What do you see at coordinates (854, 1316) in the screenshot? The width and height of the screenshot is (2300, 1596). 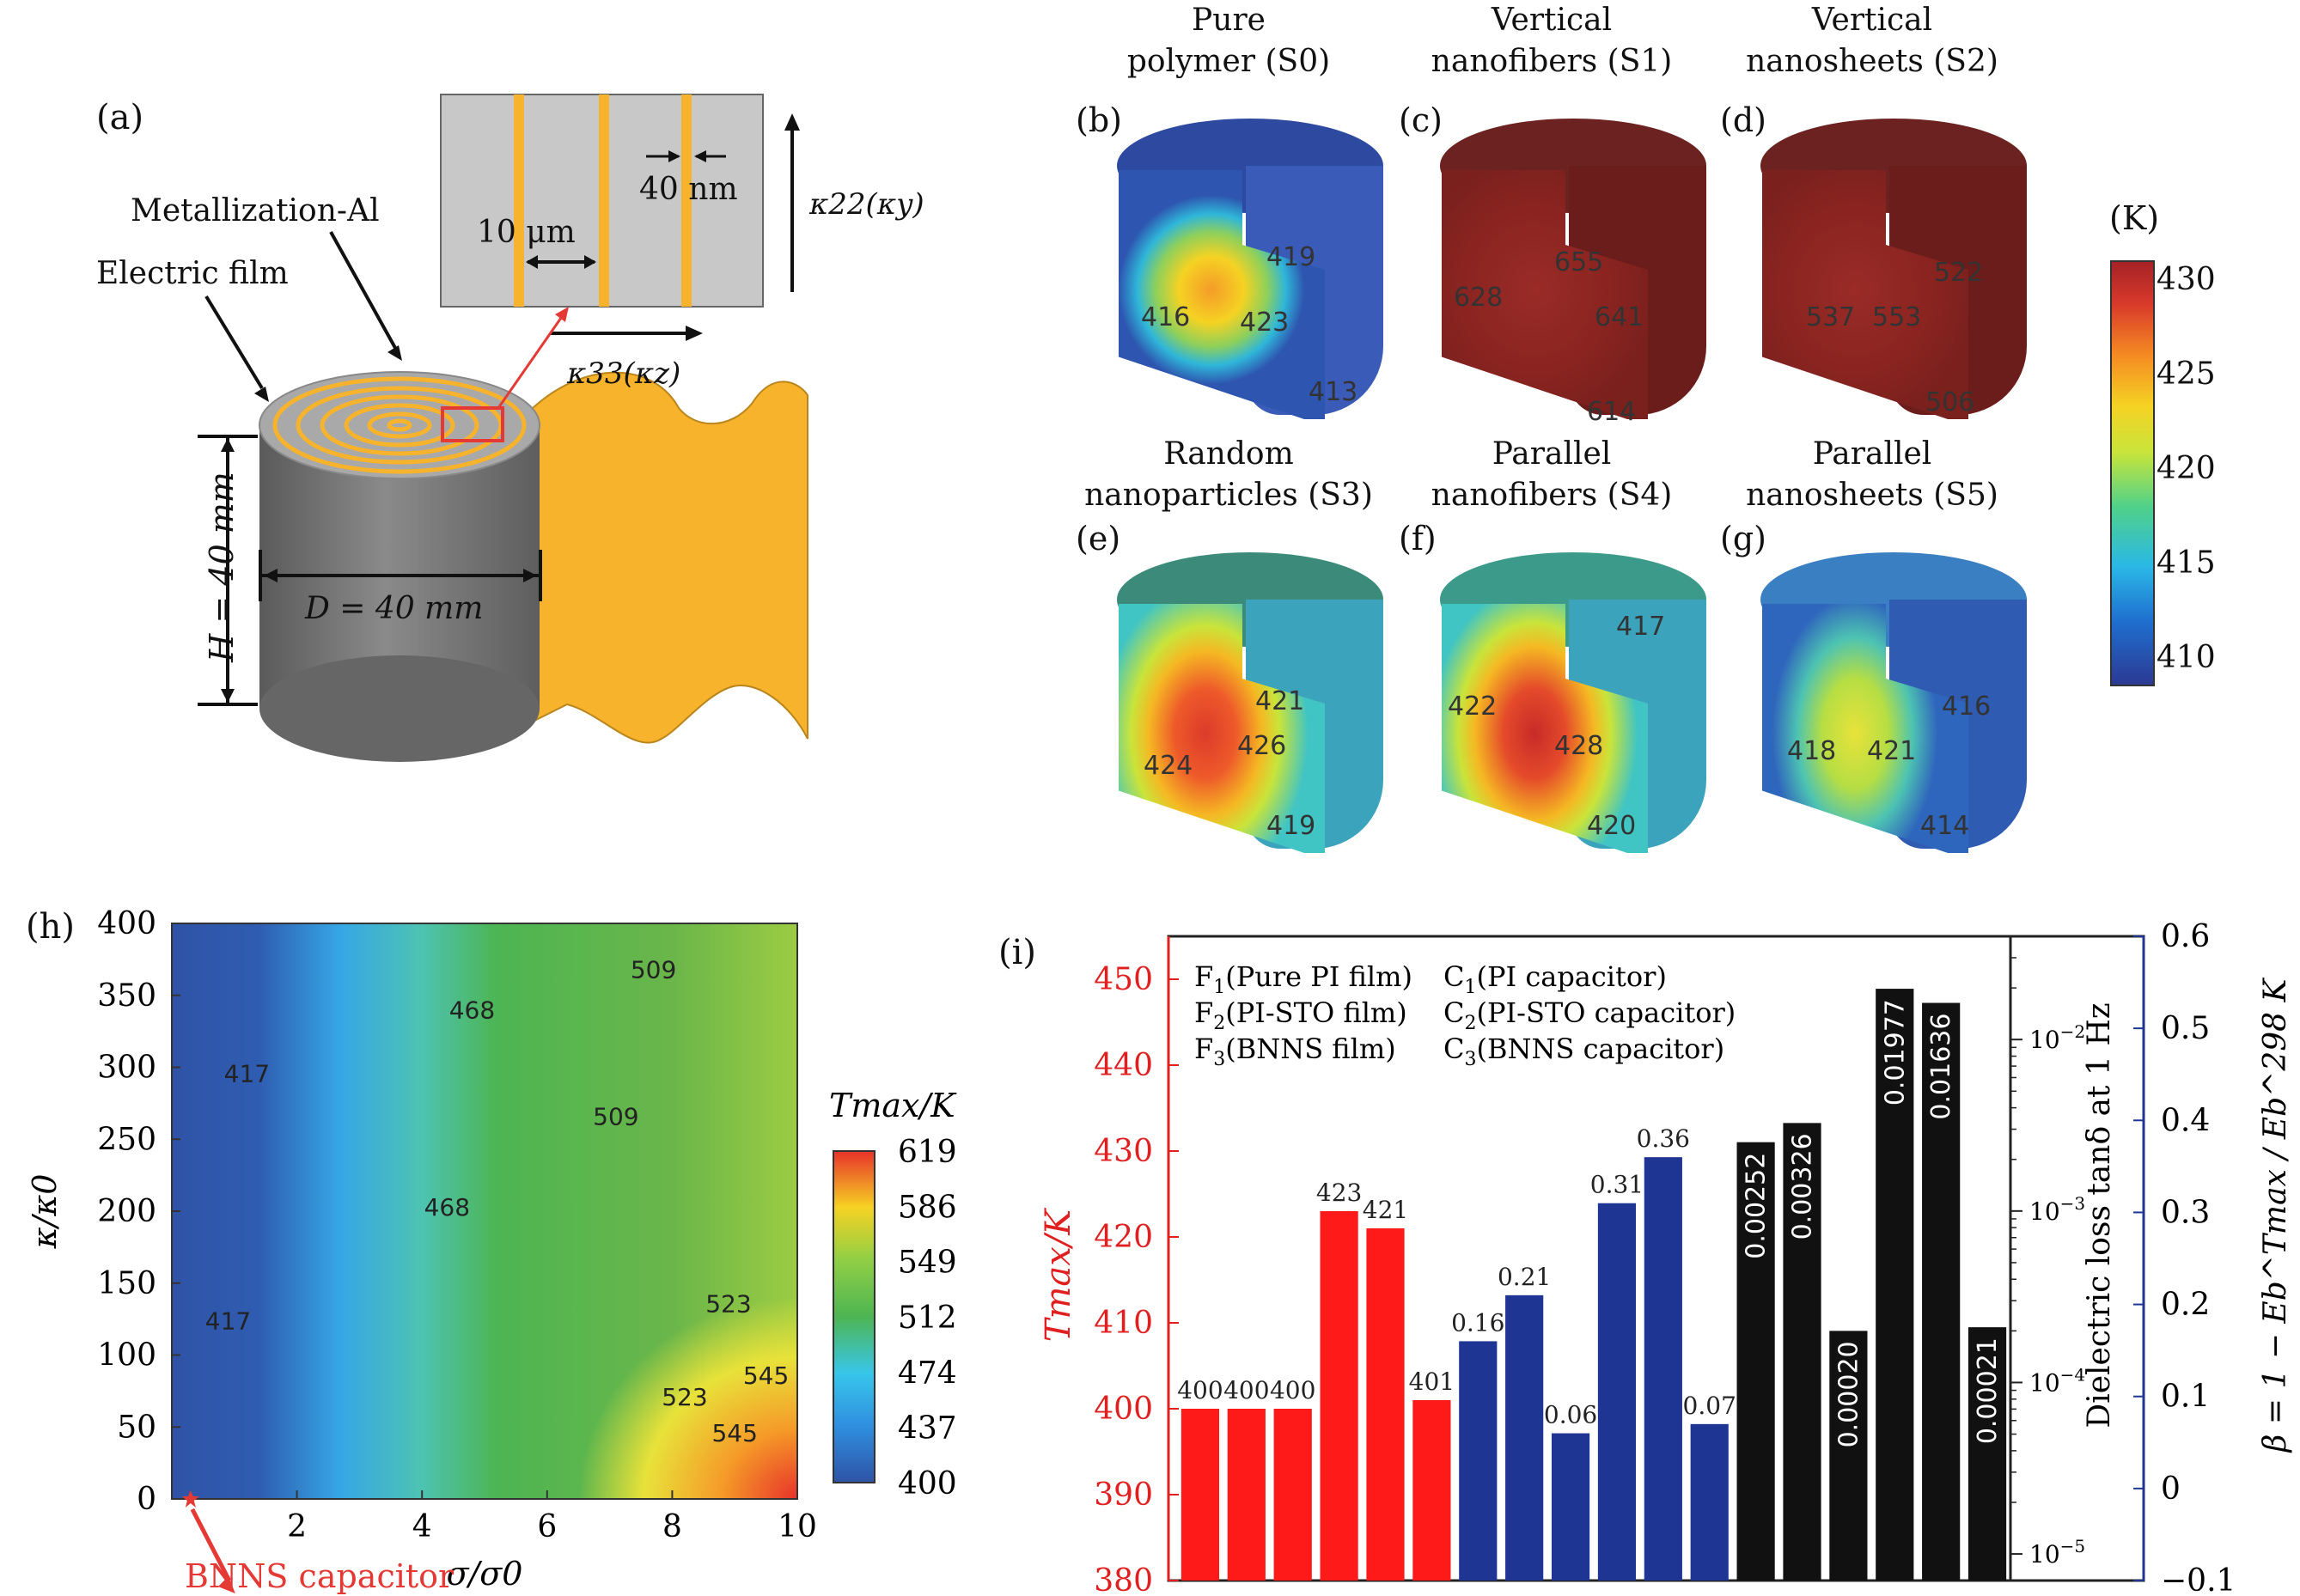 I see `tmax-colorbar` at bounding box center [854, 1316].